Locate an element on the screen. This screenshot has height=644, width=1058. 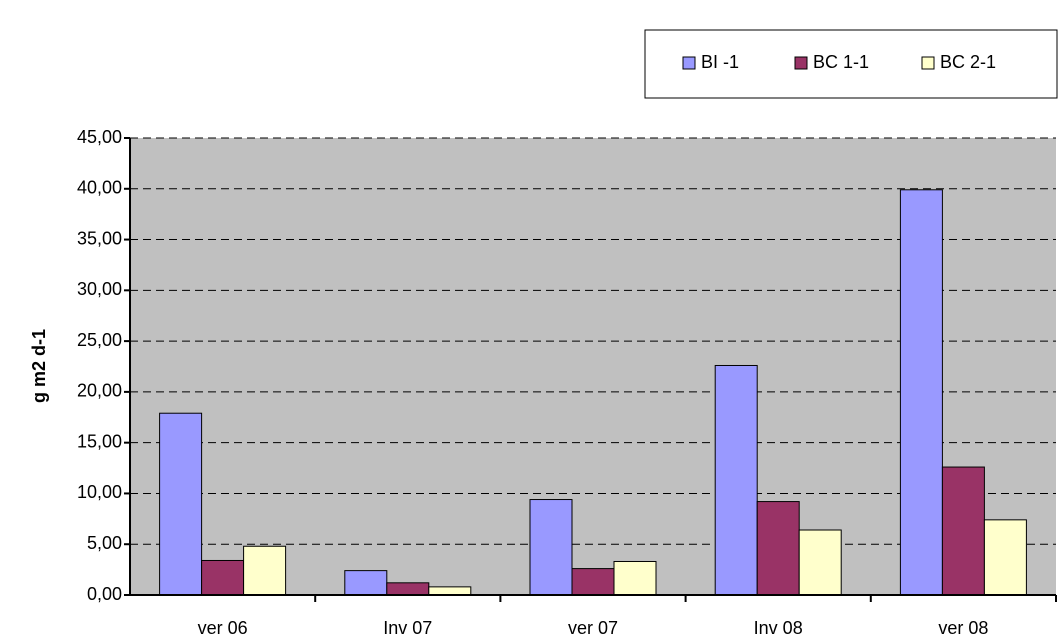
legend-label: BC 2-1 is located at coordinates (968, 62).